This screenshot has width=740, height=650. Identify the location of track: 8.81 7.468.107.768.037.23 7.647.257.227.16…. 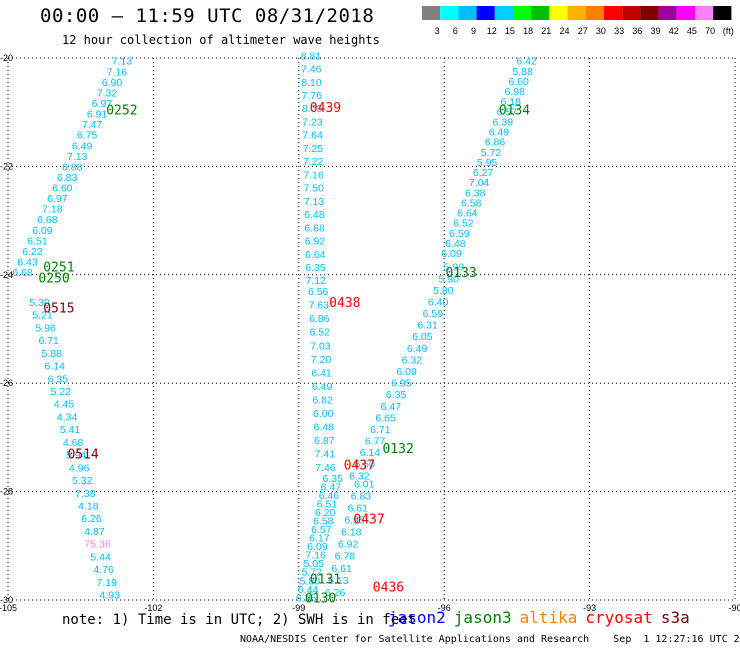
(313, 168).